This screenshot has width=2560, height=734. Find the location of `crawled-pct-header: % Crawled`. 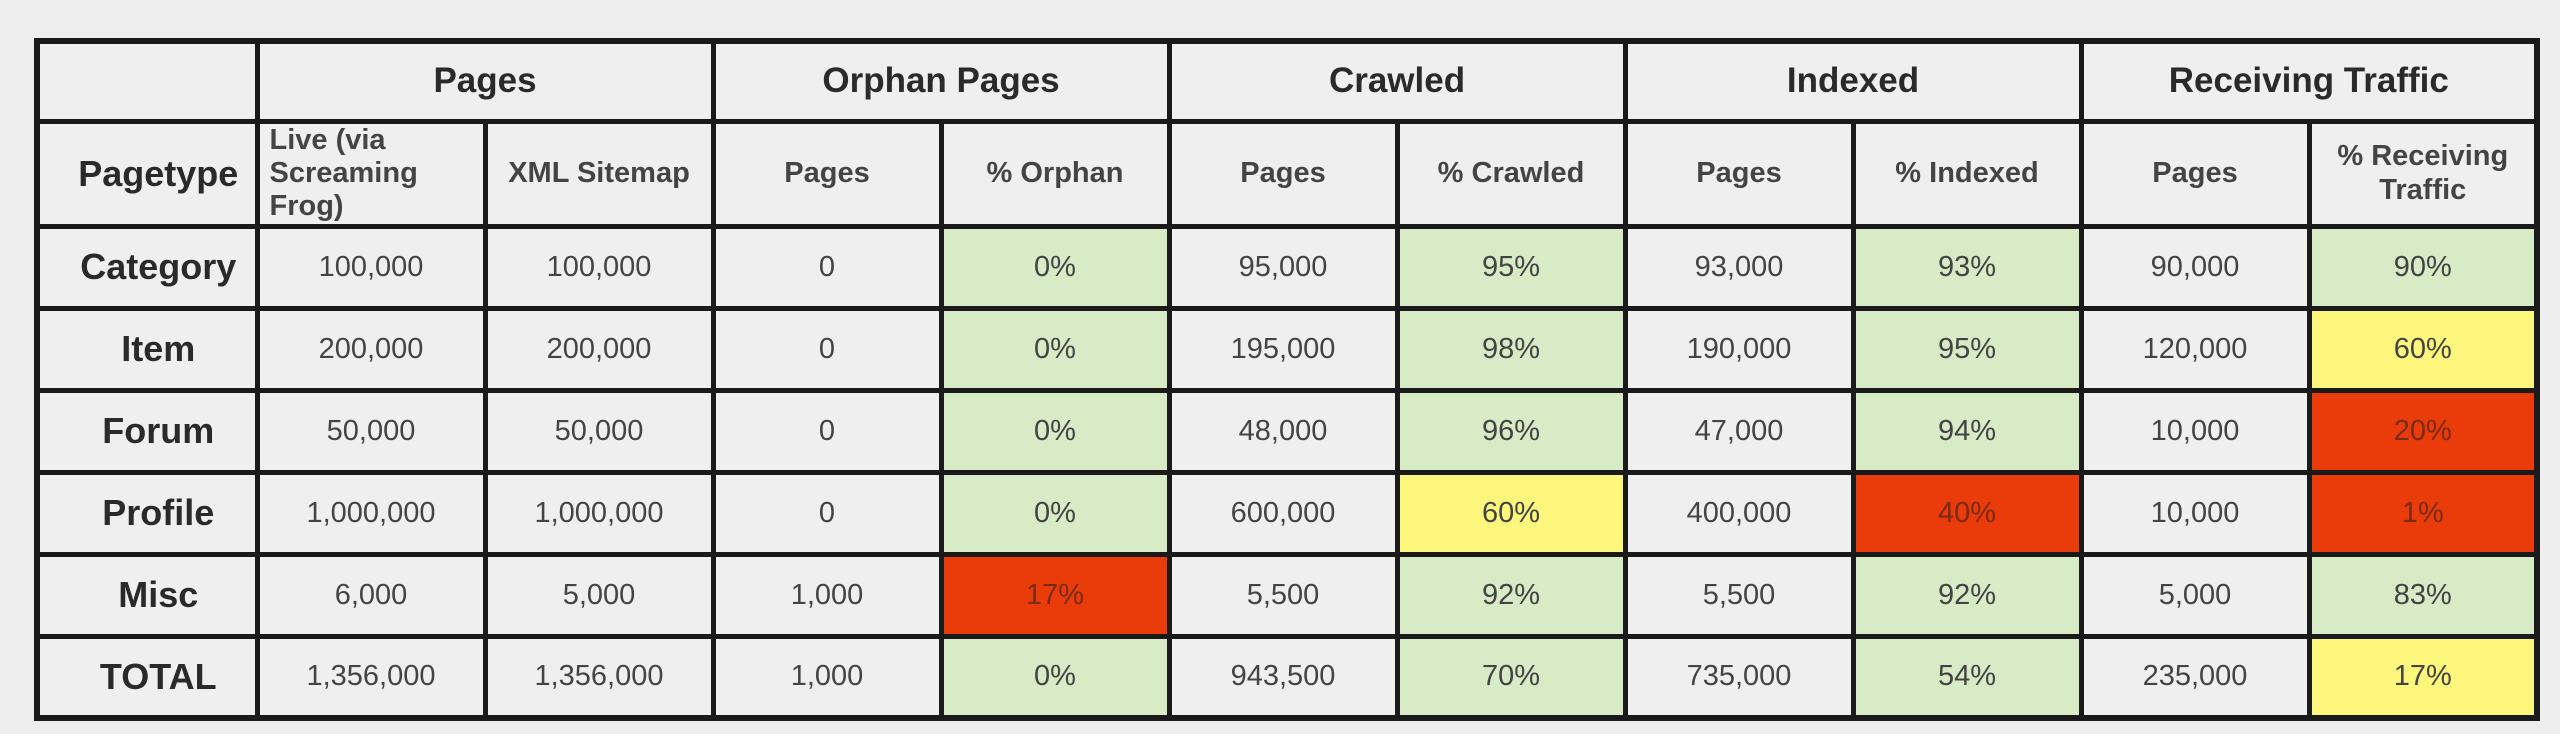

crawled-pct-header: % Crawled is located at coordinates (1511, 173).